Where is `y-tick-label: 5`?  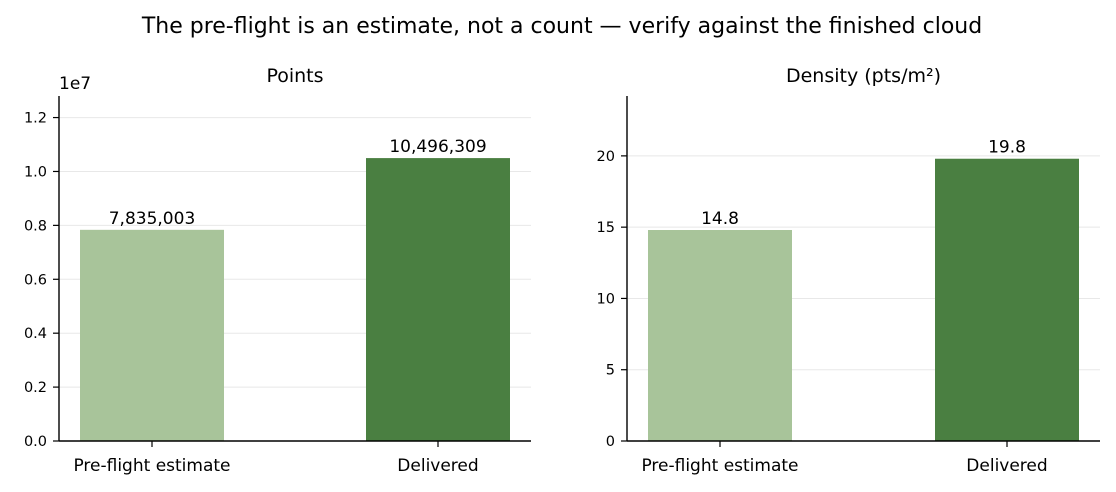 y-tick-label: 5 is located at coordinates (610, 371).